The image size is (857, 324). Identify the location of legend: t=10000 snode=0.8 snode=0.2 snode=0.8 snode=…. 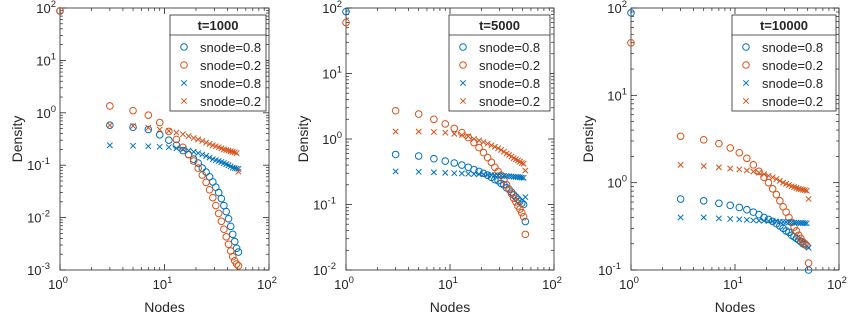
(784, 63).